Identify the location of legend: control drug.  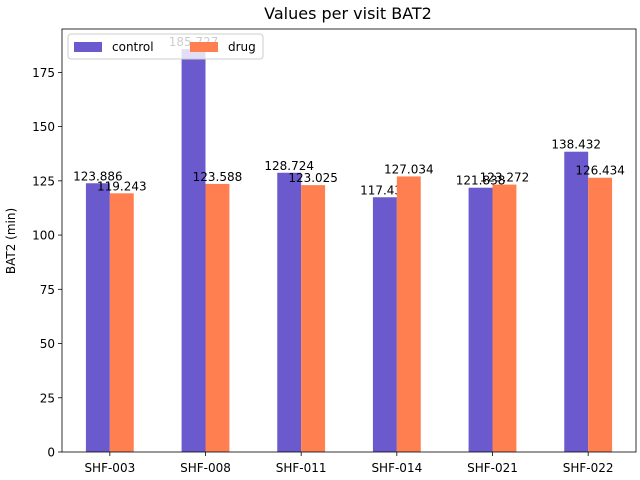
(165, 46).